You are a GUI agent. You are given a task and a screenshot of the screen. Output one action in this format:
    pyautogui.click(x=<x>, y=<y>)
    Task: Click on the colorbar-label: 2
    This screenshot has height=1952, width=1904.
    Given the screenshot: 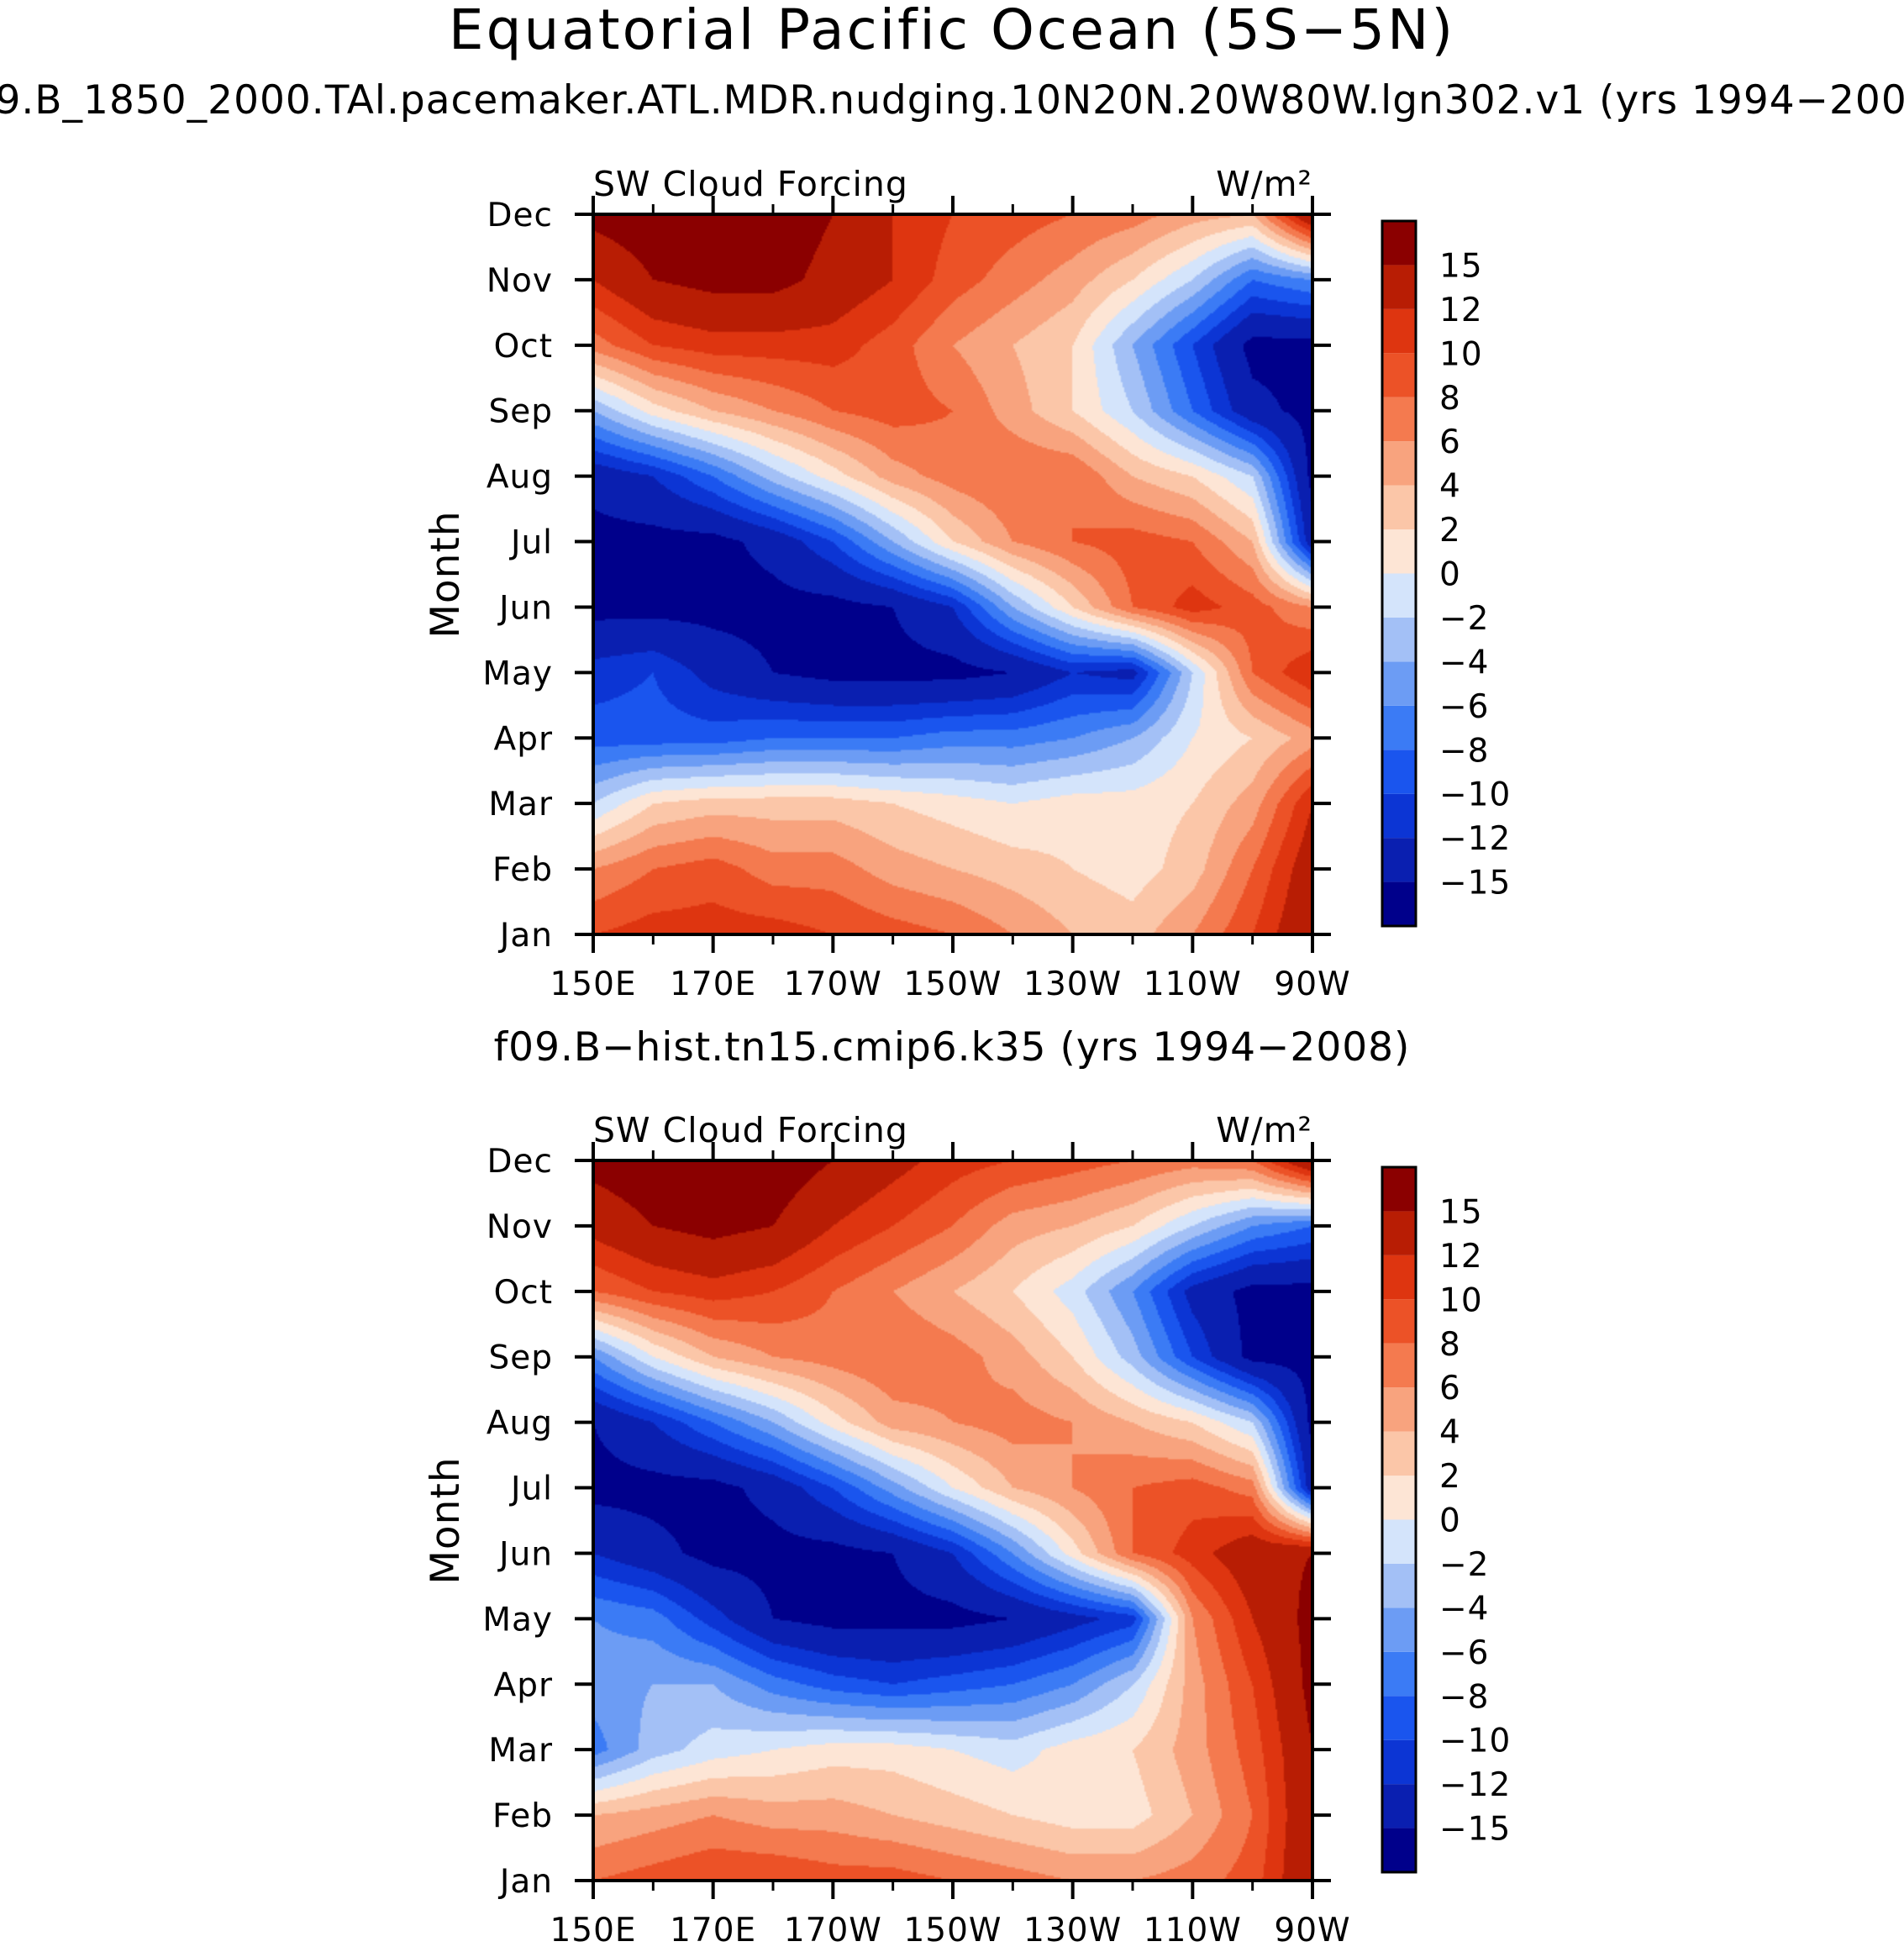 What is the action you would take?
    pyautogui.click(x=1450, y=1477)
    